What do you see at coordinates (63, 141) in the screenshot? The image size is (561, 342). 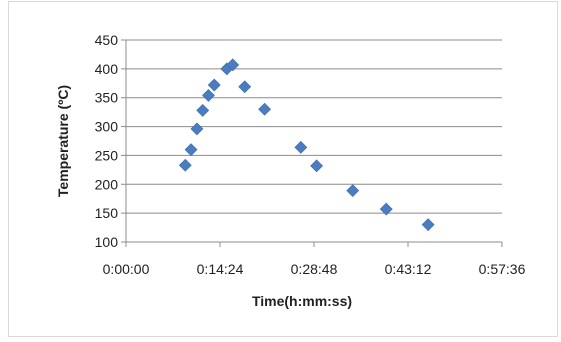 I see `y-axis-title: Temperature (ºC)` at bounding box center [63, 141].